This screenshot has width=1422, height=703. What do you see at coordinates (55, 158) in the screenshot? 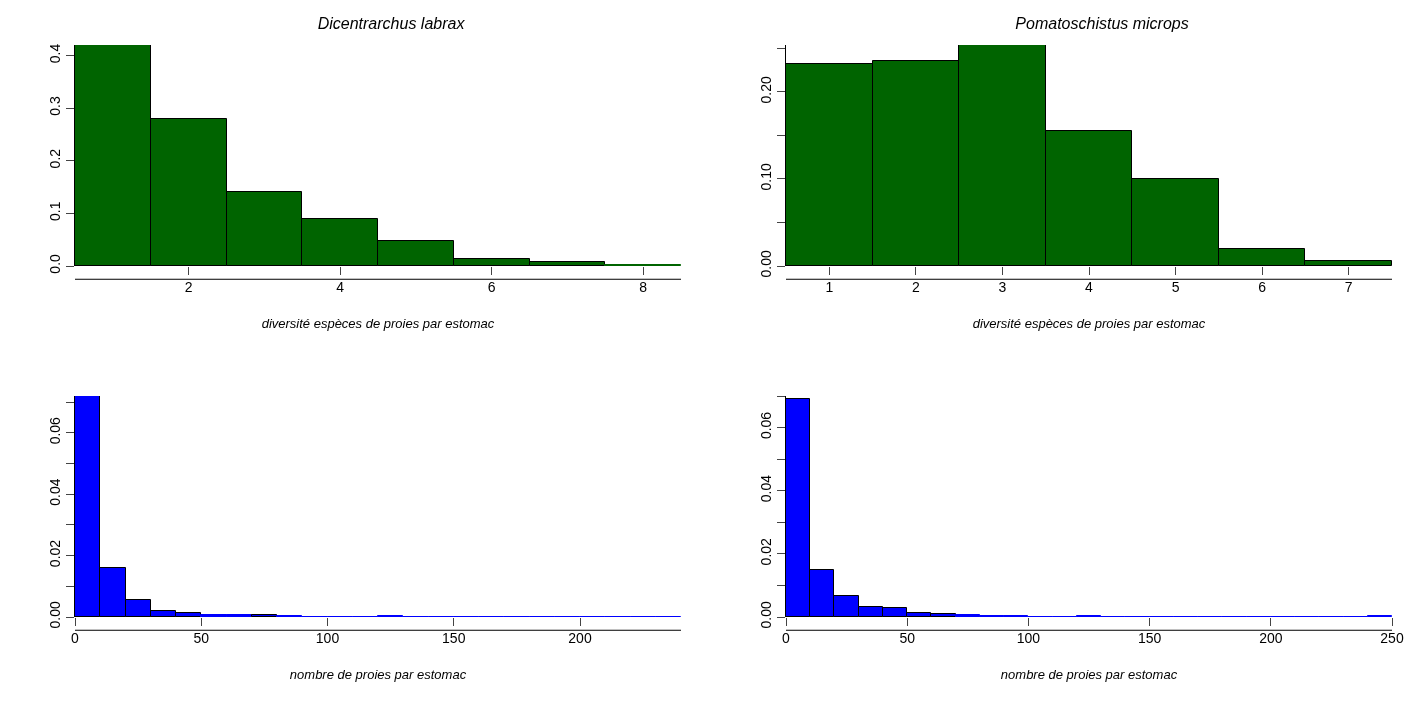
I see `y-tick-label: 0.2` at bounding box center [55, 158].